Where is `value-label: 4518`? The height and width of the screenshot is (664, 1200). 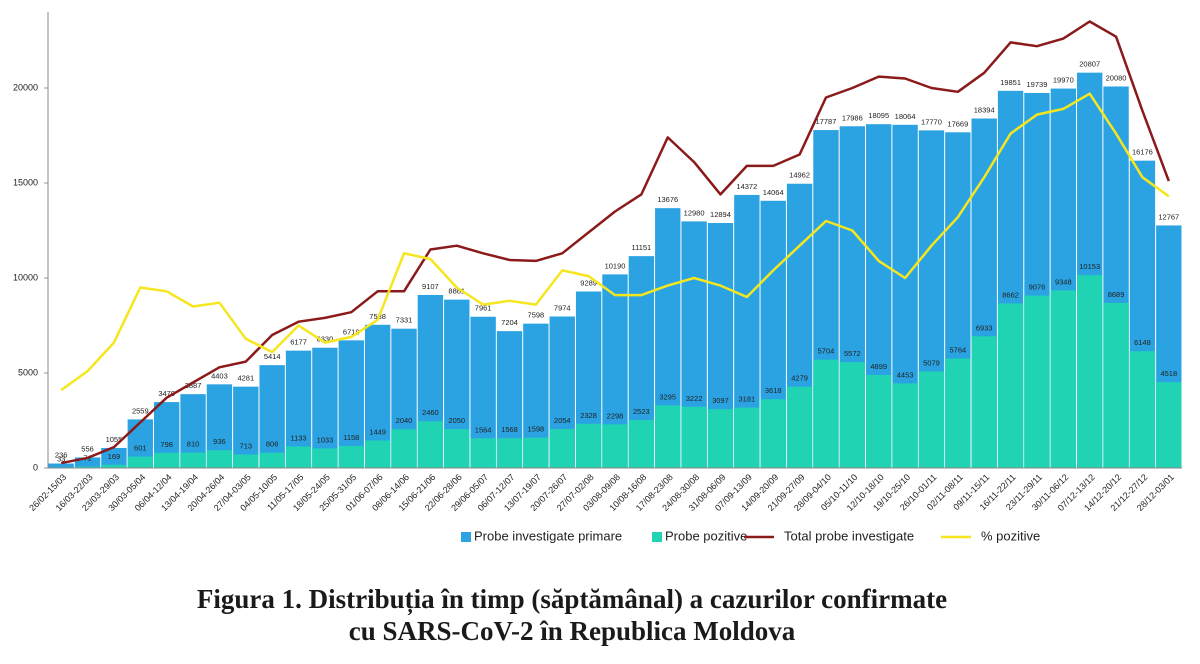 value-label: 4518 is located at coordinates (1168, 373).